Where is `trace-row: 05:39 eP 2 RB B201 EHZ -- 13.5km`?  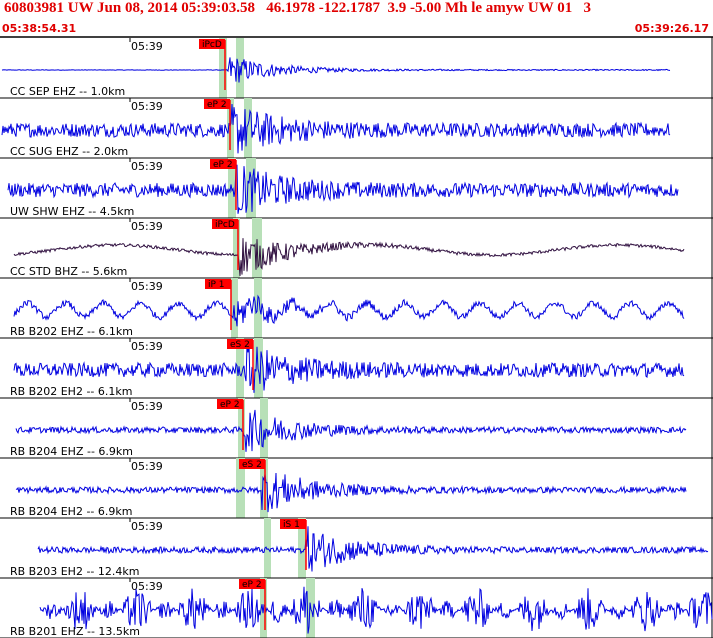 trace-row: 05:39 eP 2 RB B201 EHZ -- 13.5km is located at coordinates (356, 608).